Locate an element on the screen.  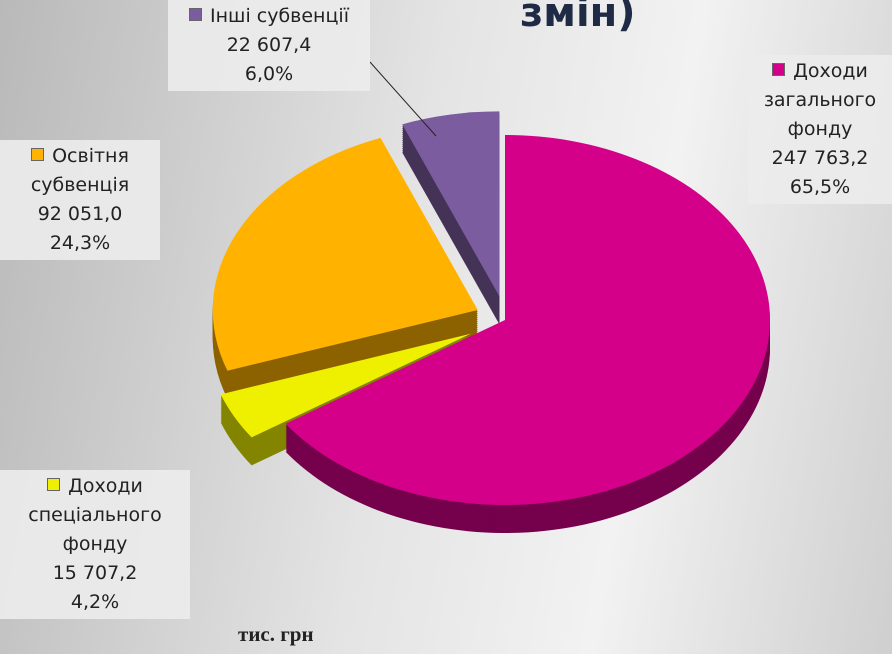
chart-title: змін) is located at coordinates (578, 18).